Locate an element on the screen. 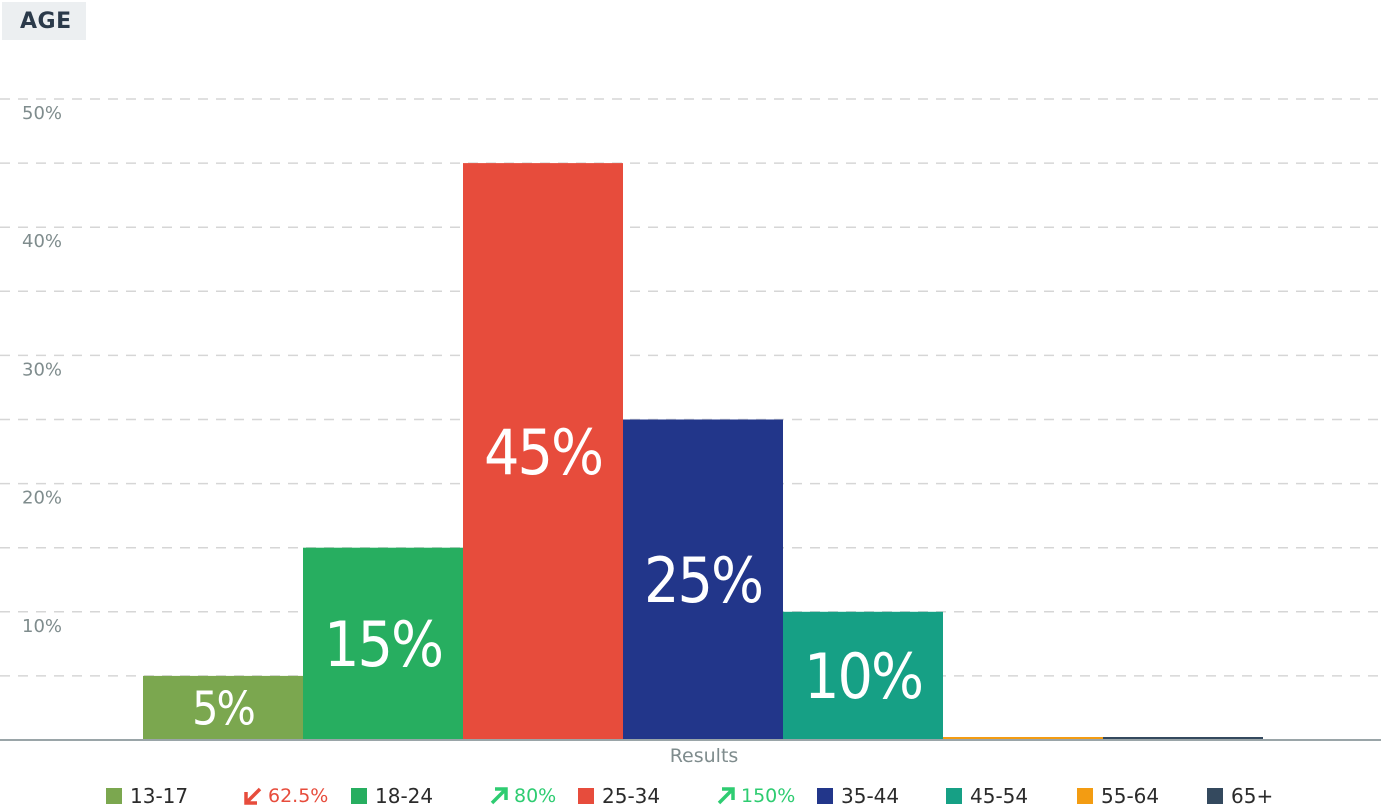 Image resolution: width=1381 pixels, height=808 pixels. y-tick-label: 10% is located at coordinates (42, 626).